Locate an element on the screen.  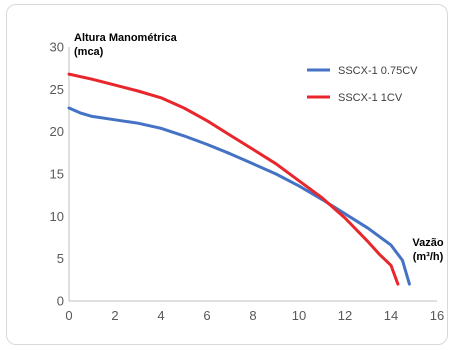
x-tick-label: 12 is located at coordinates (345, 315).